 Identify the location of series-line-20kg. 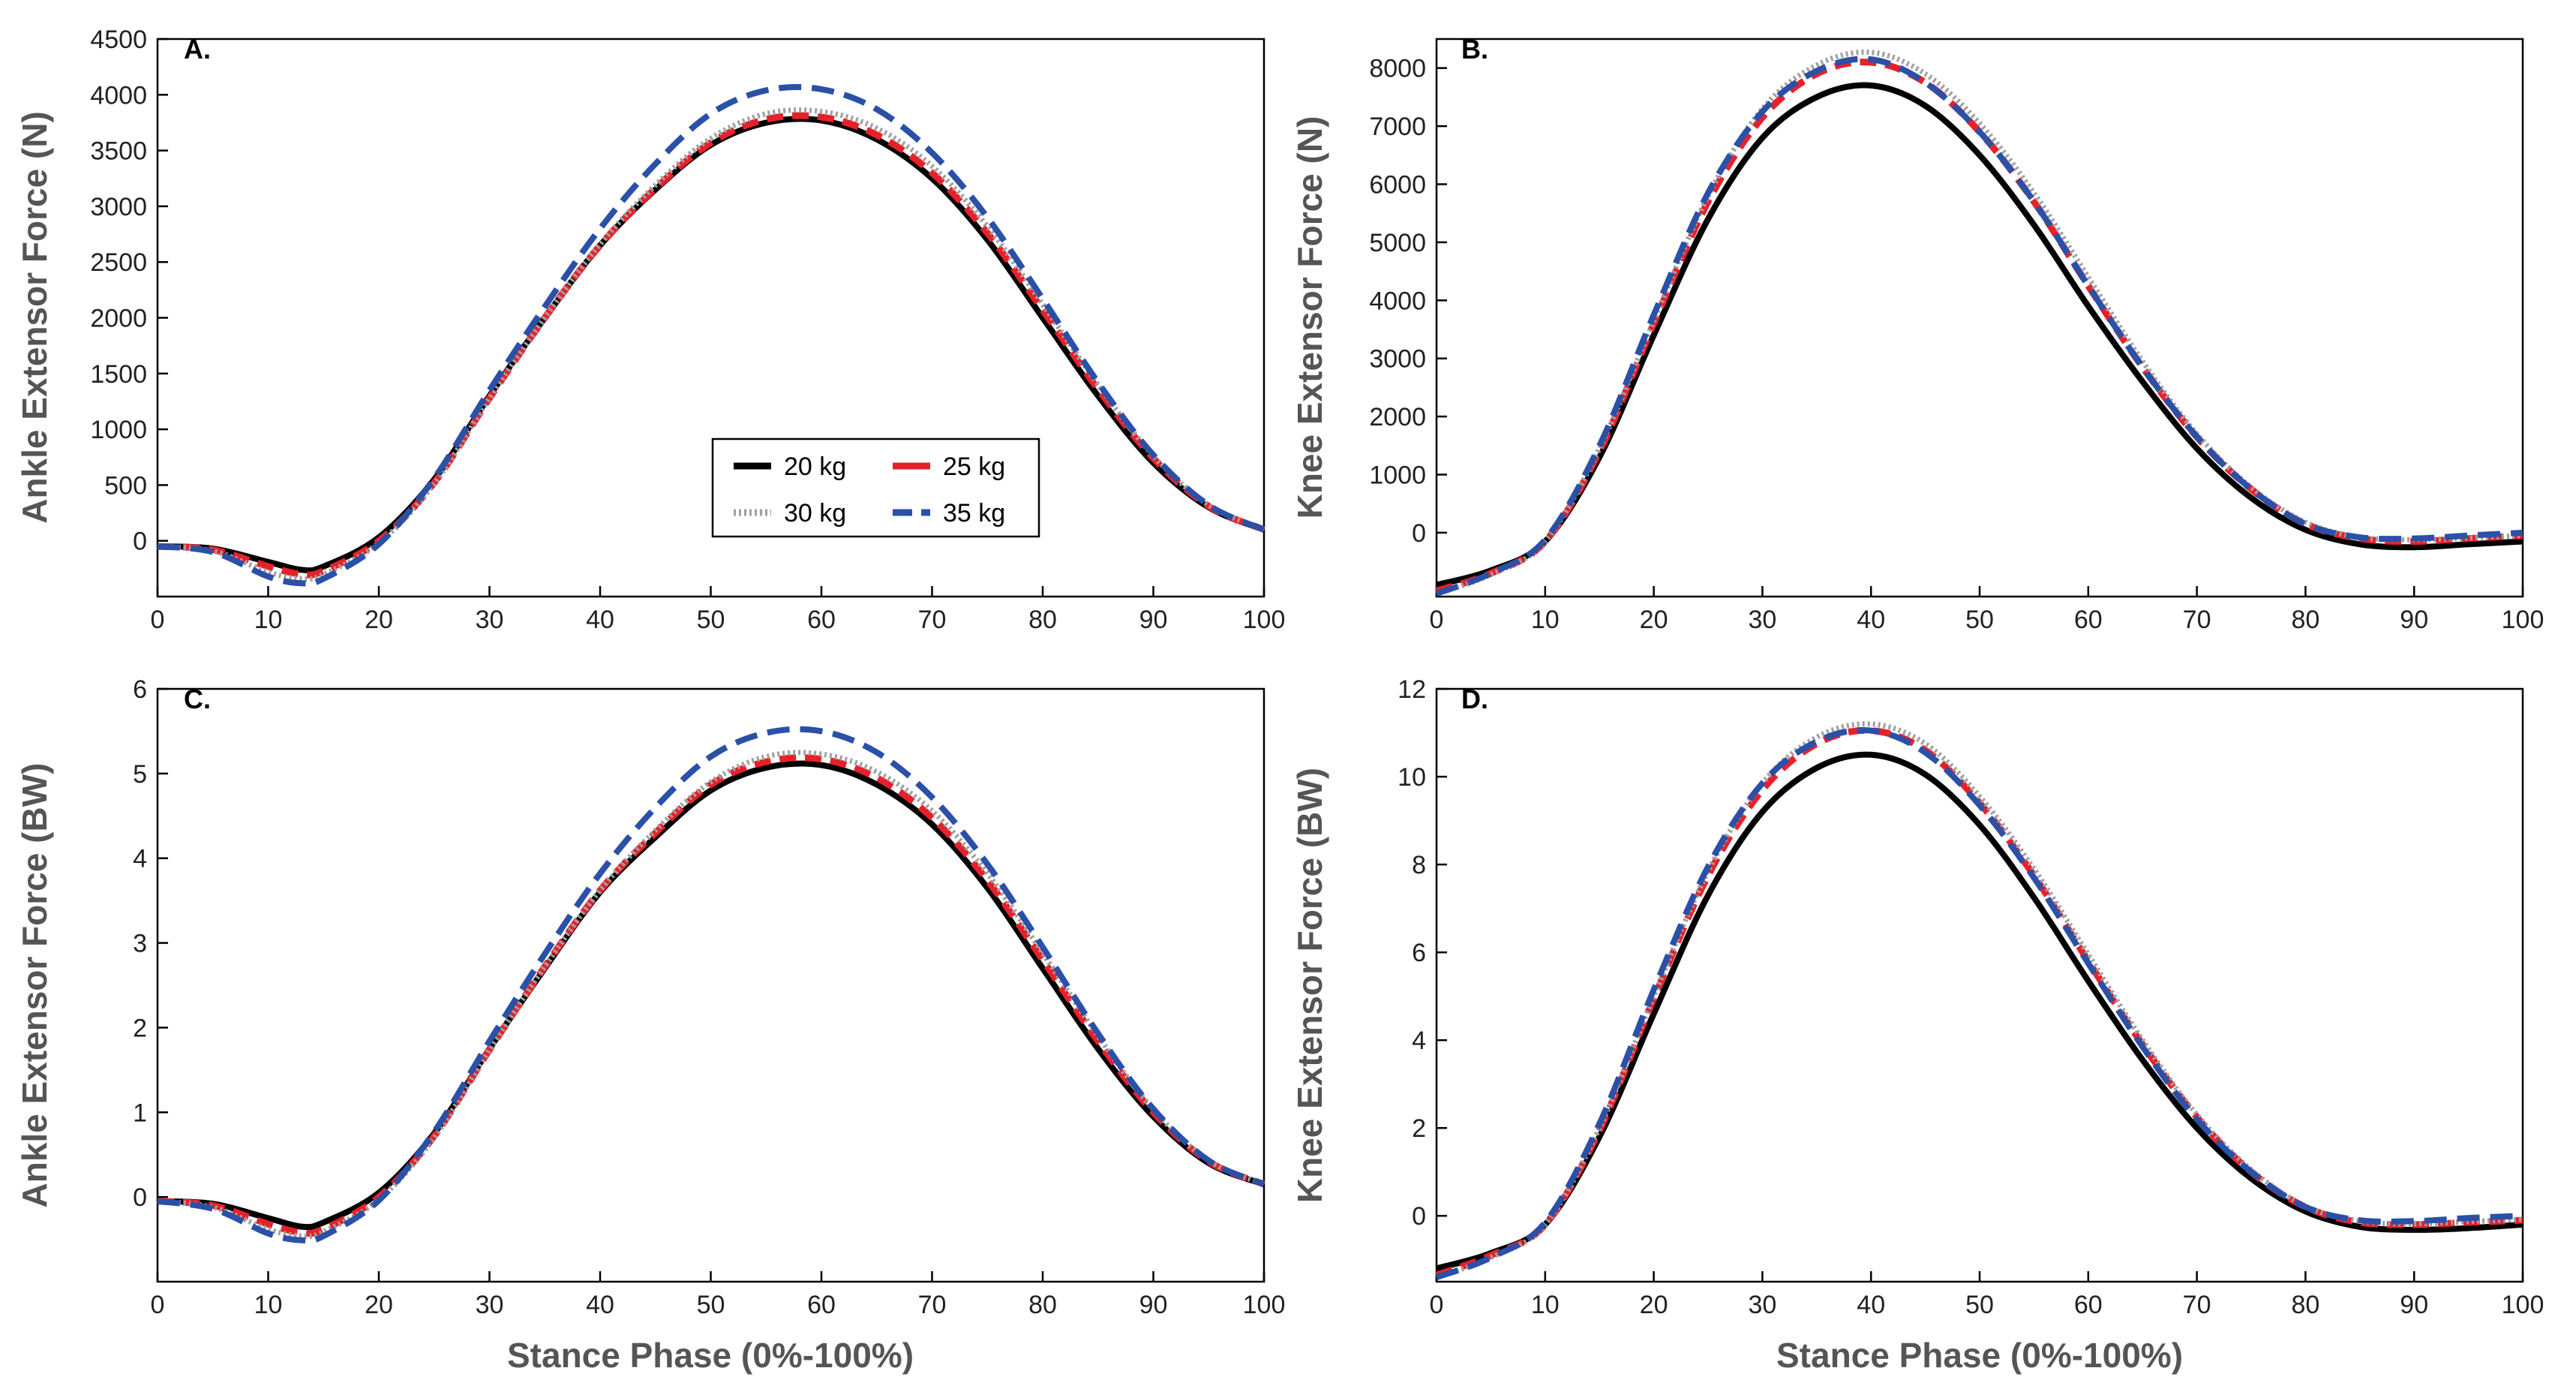
(711, 995).